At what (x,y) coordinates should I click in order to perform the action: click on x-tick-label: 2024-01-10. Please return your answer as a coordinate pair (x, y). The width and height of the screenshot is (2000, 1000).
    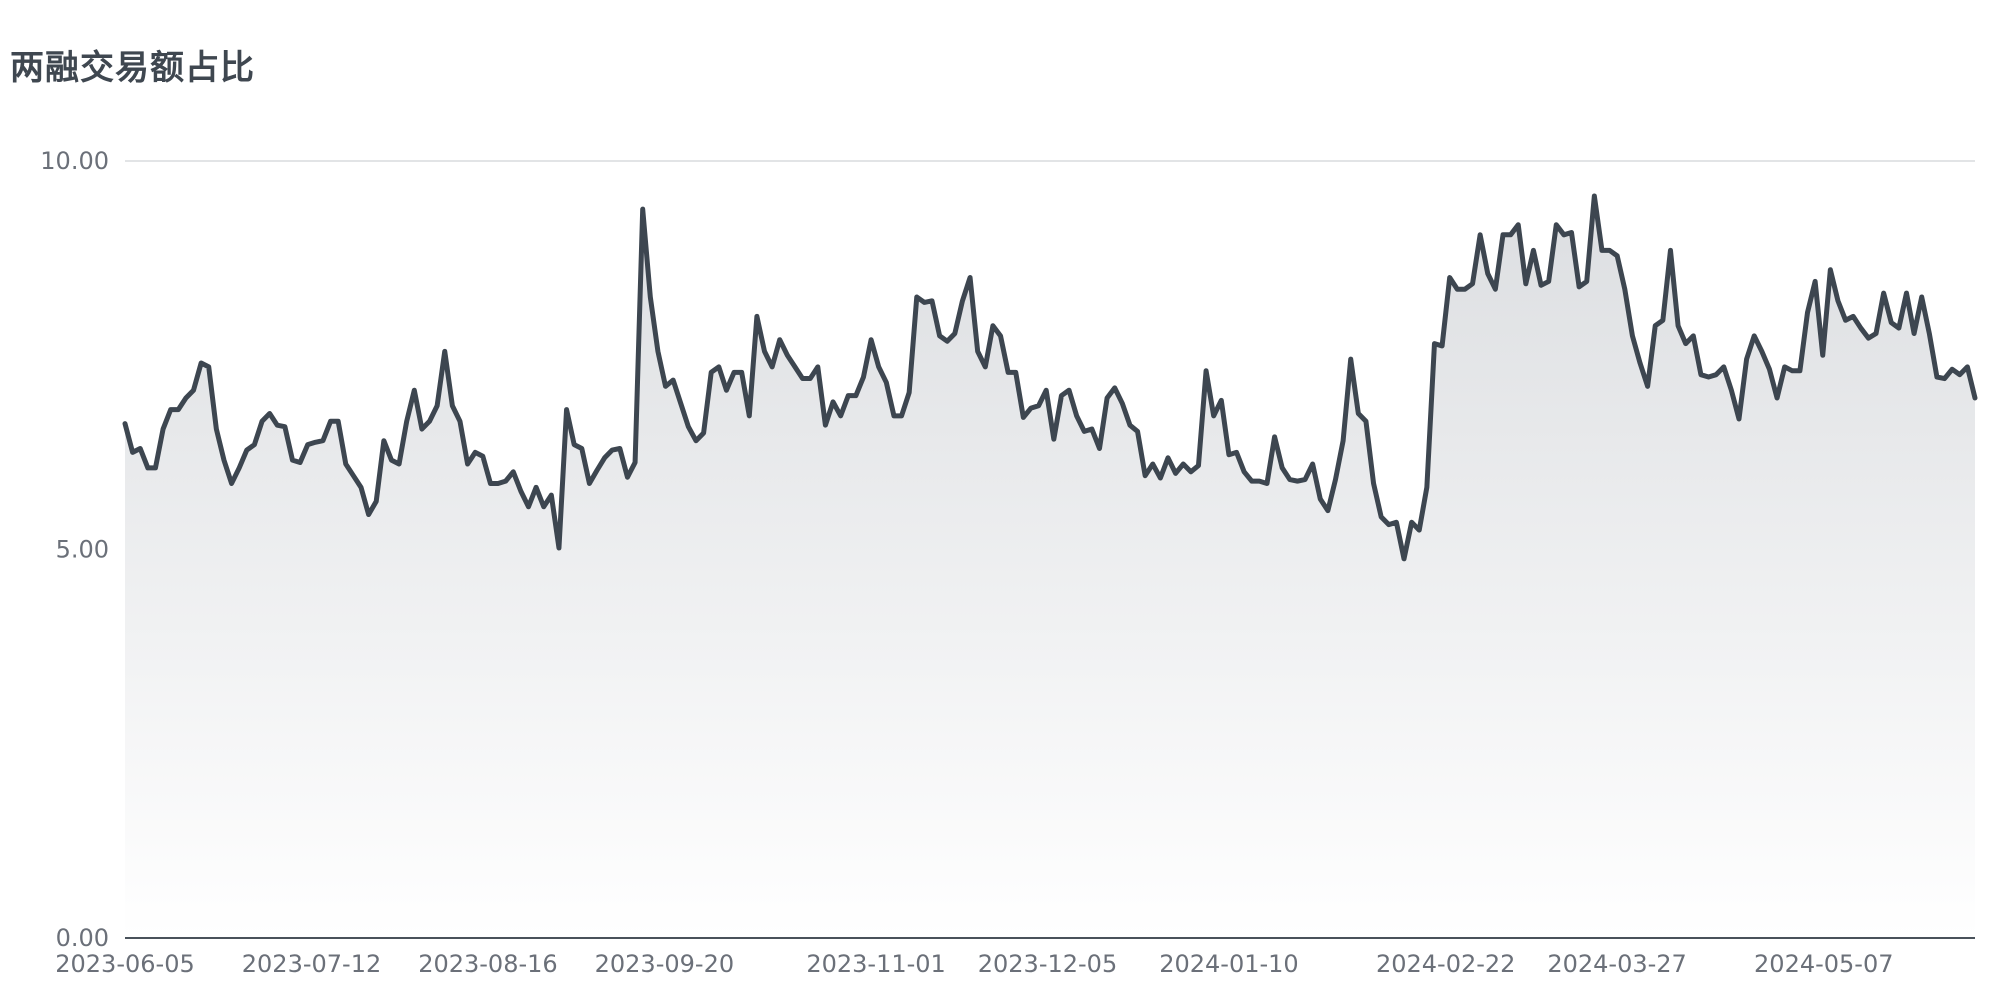
    Looking at the image, I should click on (1228, 964).